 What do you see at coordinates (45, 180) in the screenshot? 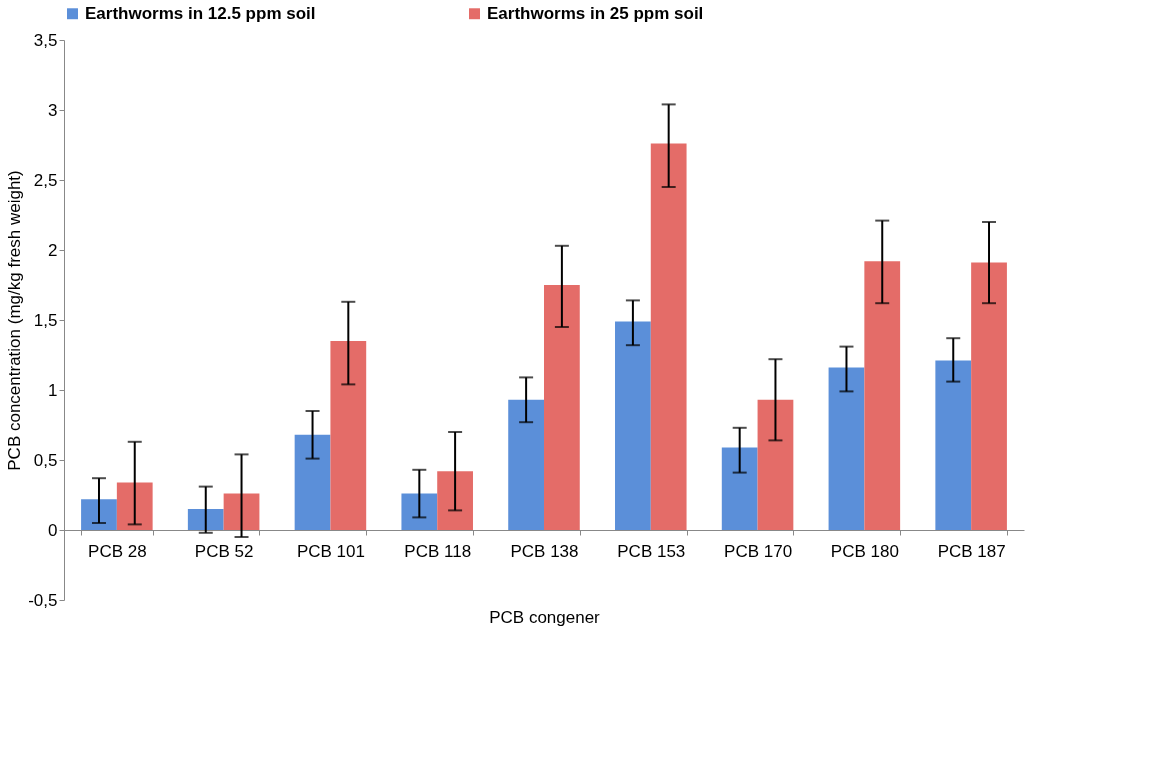
I see `y-tick-label: 2,5` at bounding box center [45, 180].